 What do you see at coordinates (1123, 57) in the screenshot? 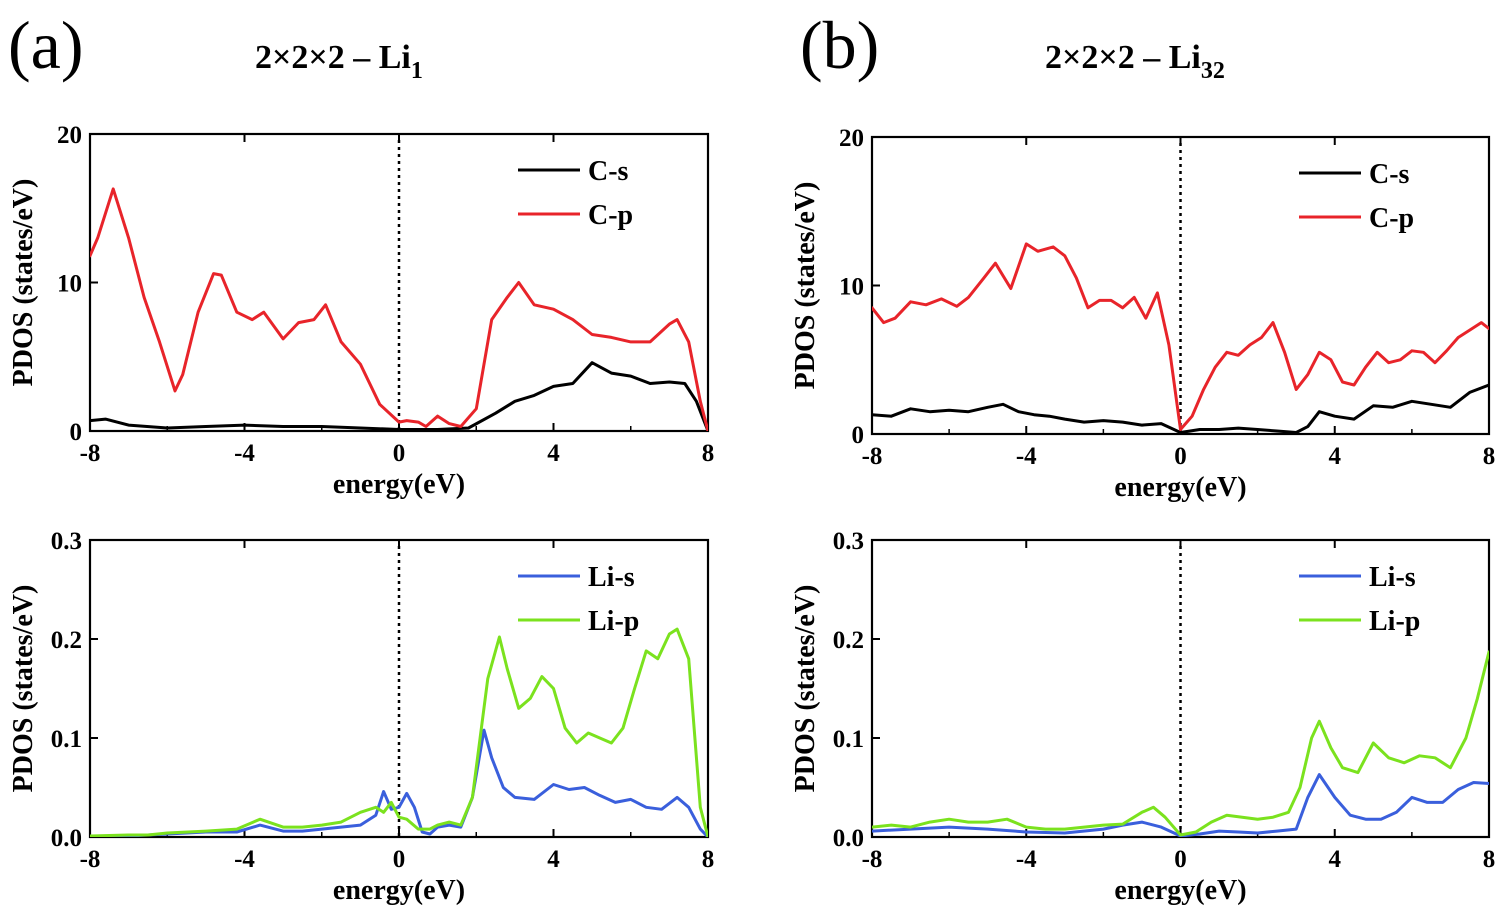
I see `panel-title-b-main: 2×2×2 – Li` at bounding box center [1123, 57].